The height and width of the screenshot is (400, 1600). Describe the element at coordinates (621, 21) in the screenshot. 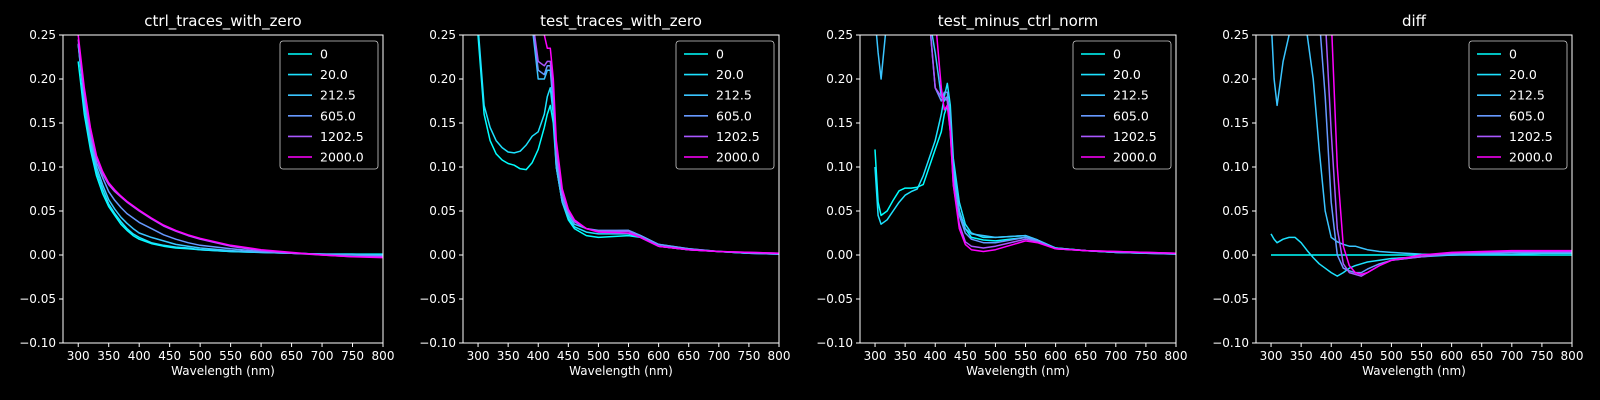

I see `chart-title: test_traces_with_zero` at that location.